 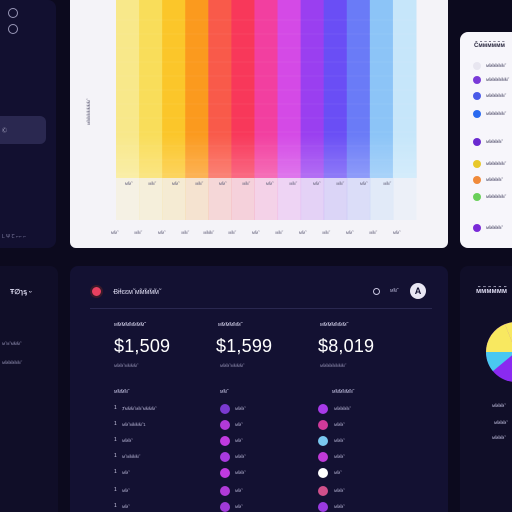 I want to click on stat-label: ᴍ̃ᴍ̃ᴍ̃ᴍ̃ᴍ̃ᴍ̃ᴍ̃, so click(x=333, y=325).